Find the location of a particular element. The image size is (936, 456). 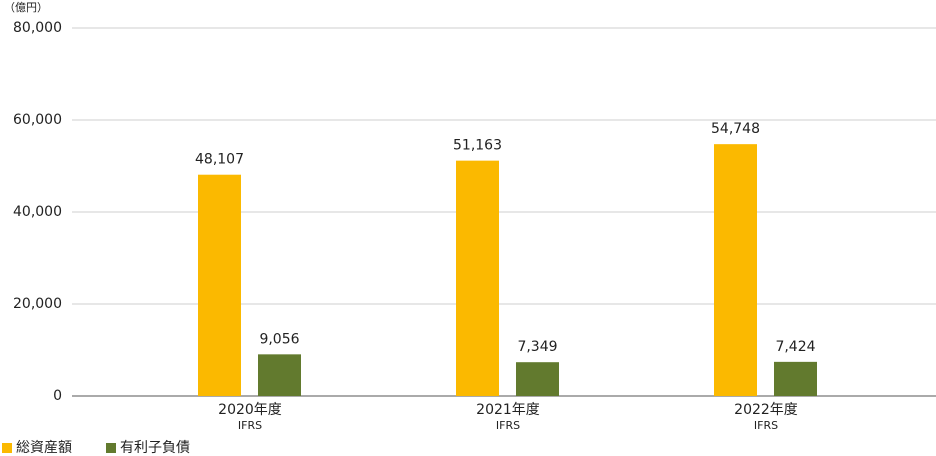

y-tick-label: 80,000 is located at coordinates (37, 28).